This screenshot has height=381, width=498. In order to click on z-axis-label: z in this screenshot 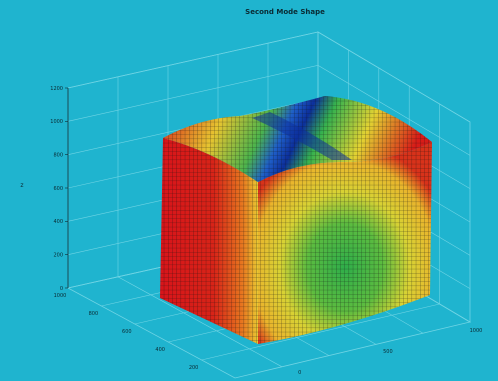, I will do `click(21, 185)`.